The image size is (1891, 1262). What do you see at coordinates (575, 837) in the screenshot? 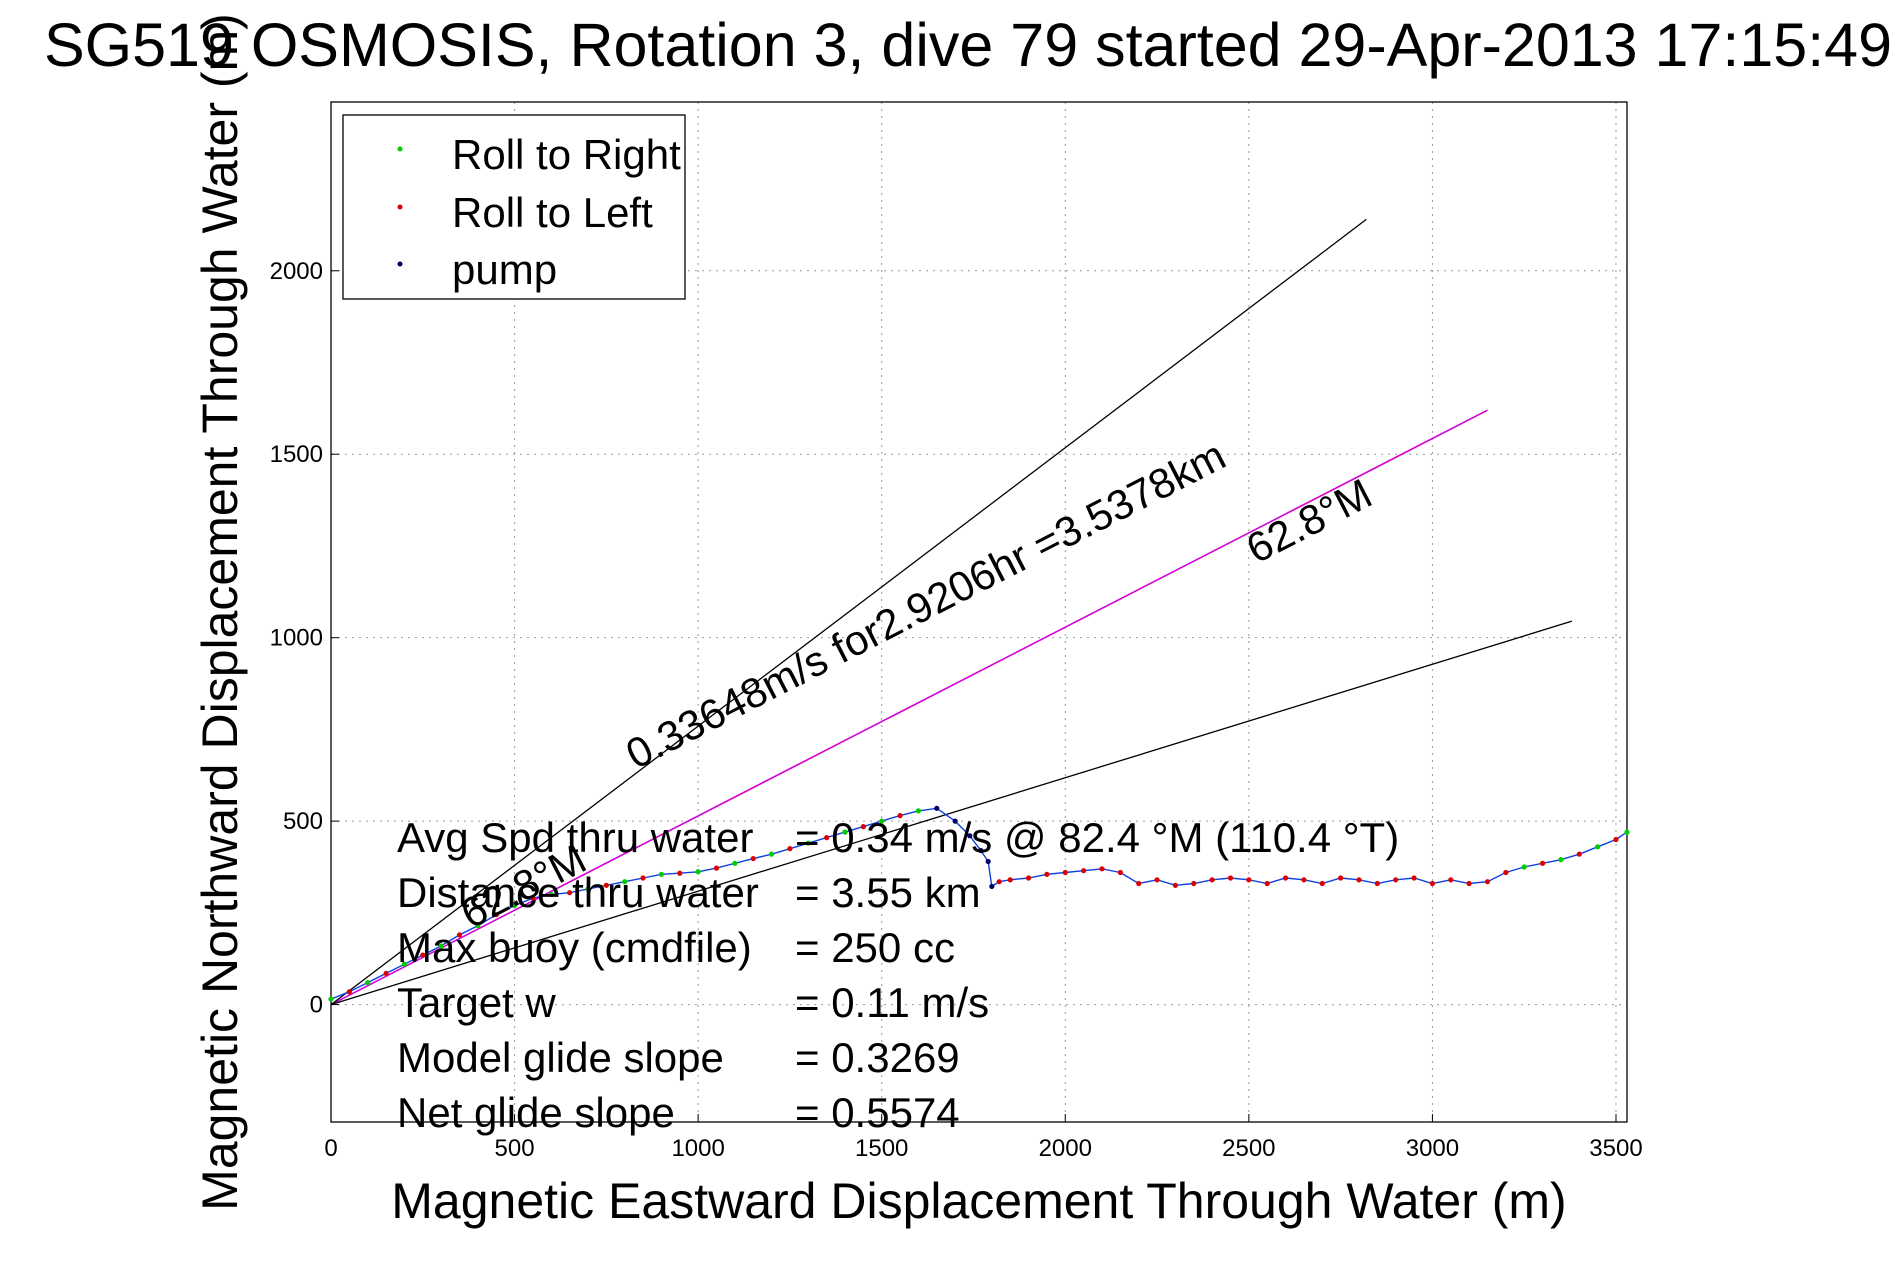
I see `stat-label-avg-speed: Avg Spd thru water` at bounding box center [575, 837].